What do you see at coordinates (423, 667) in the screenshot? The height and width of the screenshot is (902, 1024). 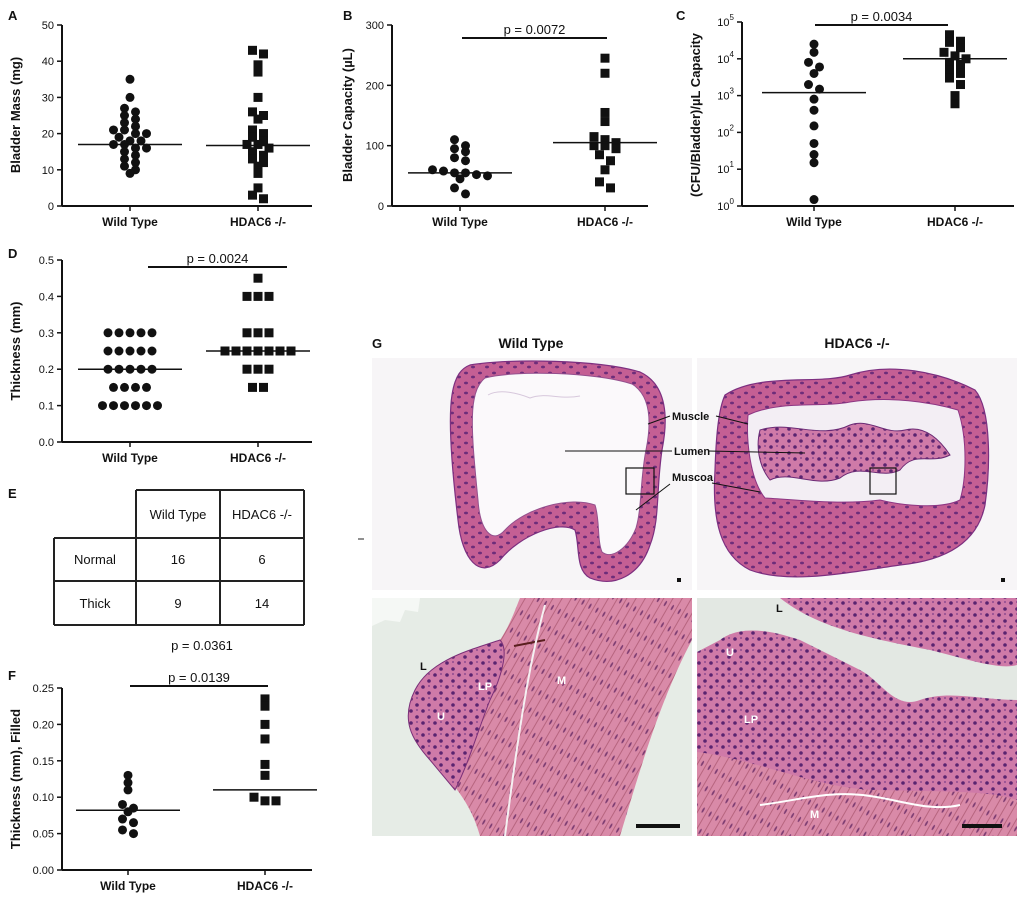 I see `label-lumen-zoom-wt: L` at bounding box center [423, 667].